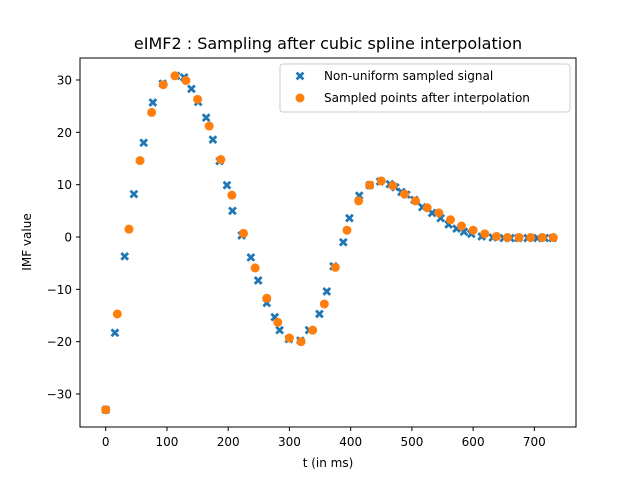 The image size is (640, 480). Describe the element at coordinates (106, 442) in the screenshot. I see `x-tick-label: 0` at that location.